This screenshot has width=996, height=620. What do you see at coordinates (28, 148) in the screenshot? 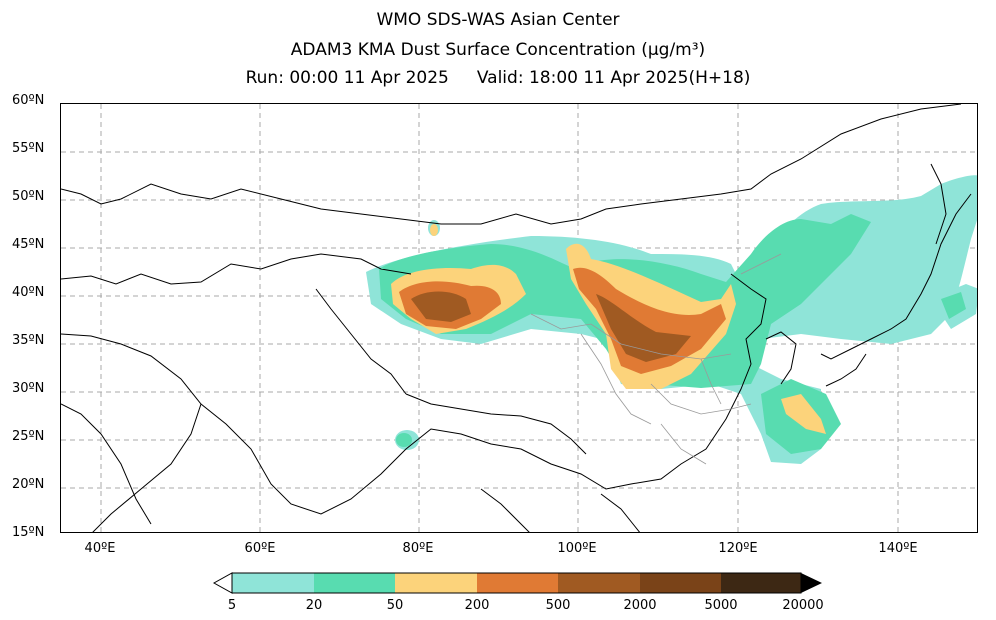
I see `lat-label-55: 55ºN` at bounding box center [28, 148].